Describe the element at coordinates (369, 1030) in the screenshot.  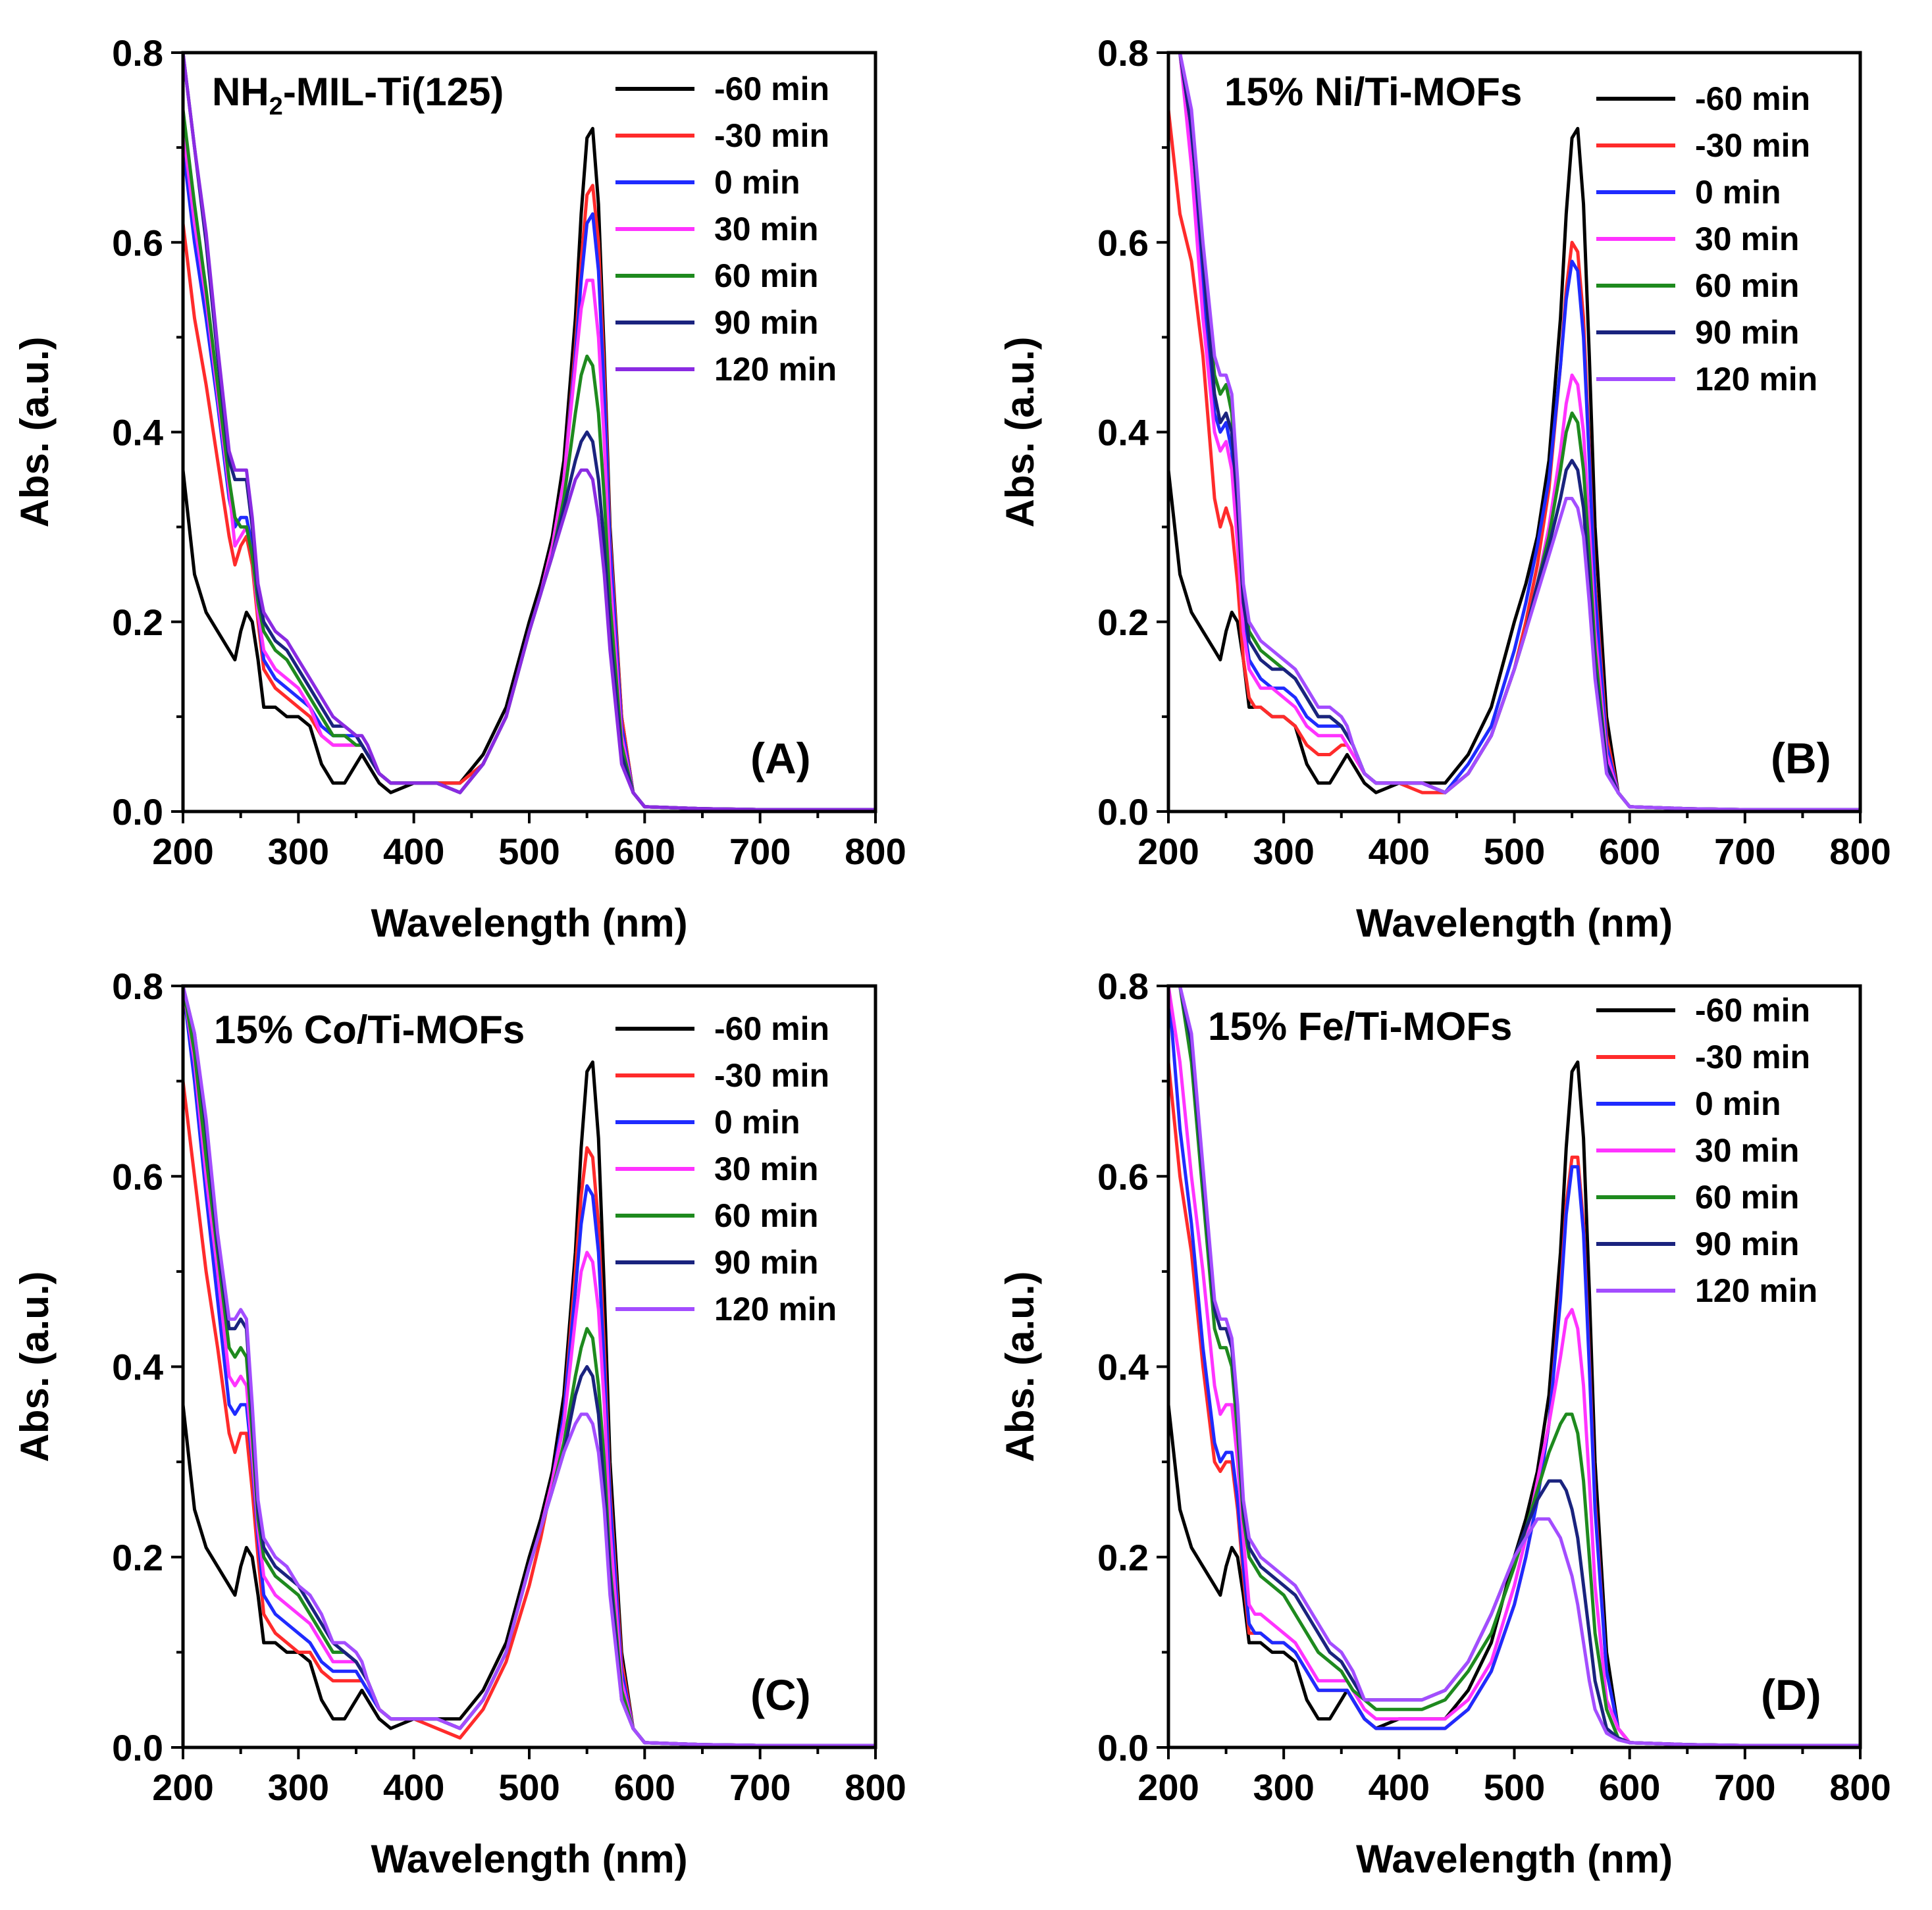
I see `panel-title: 15% Co/Ti-MOFs` at that location.